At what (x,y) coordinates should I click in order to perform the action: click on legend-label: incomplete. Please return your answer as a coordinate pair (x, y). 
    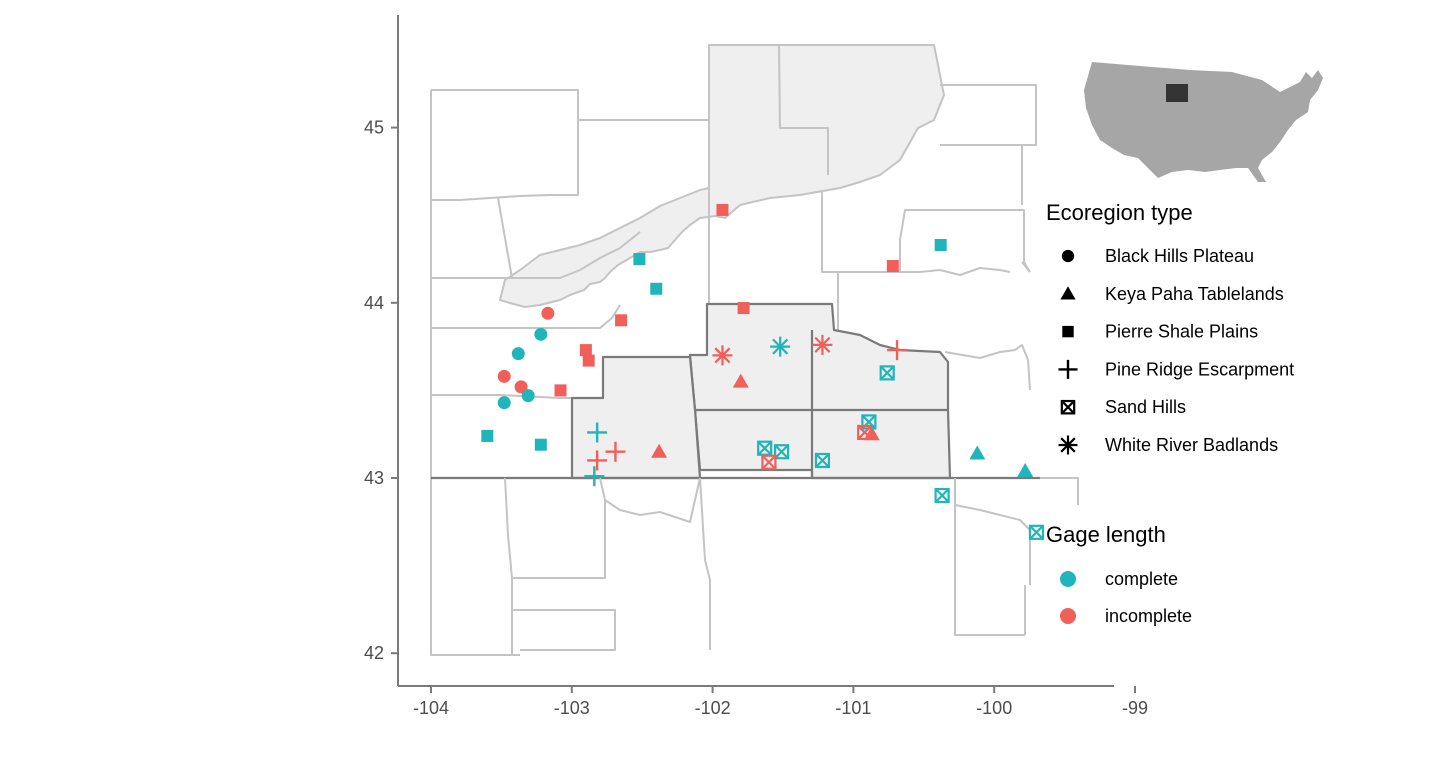
    Looking at the image, I should click on (1148, 616).